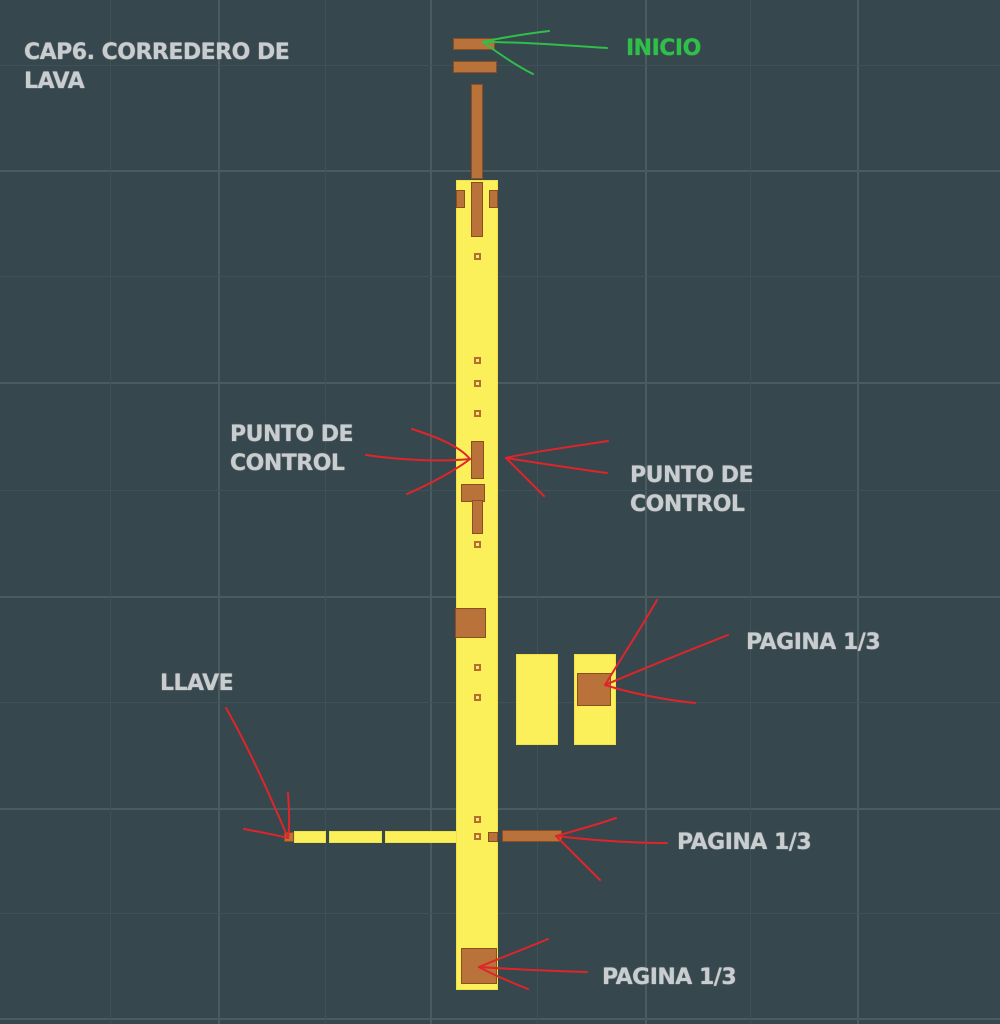 Image resolution: width=1000 pixels, height=1024 pixels. Describe the element at coordinates (477, 460) in the screenshot. I see `checkpoint` at that location.